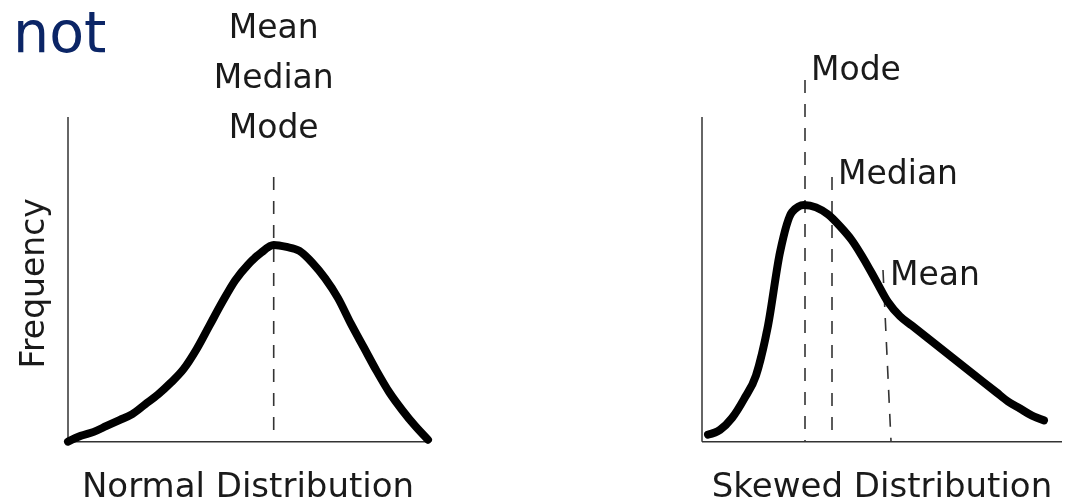 The image size is (1084, 503). What do you see at coordinates (898, 172) in the screenshot?
I see `text: Median` at bounding box center [898, 172].